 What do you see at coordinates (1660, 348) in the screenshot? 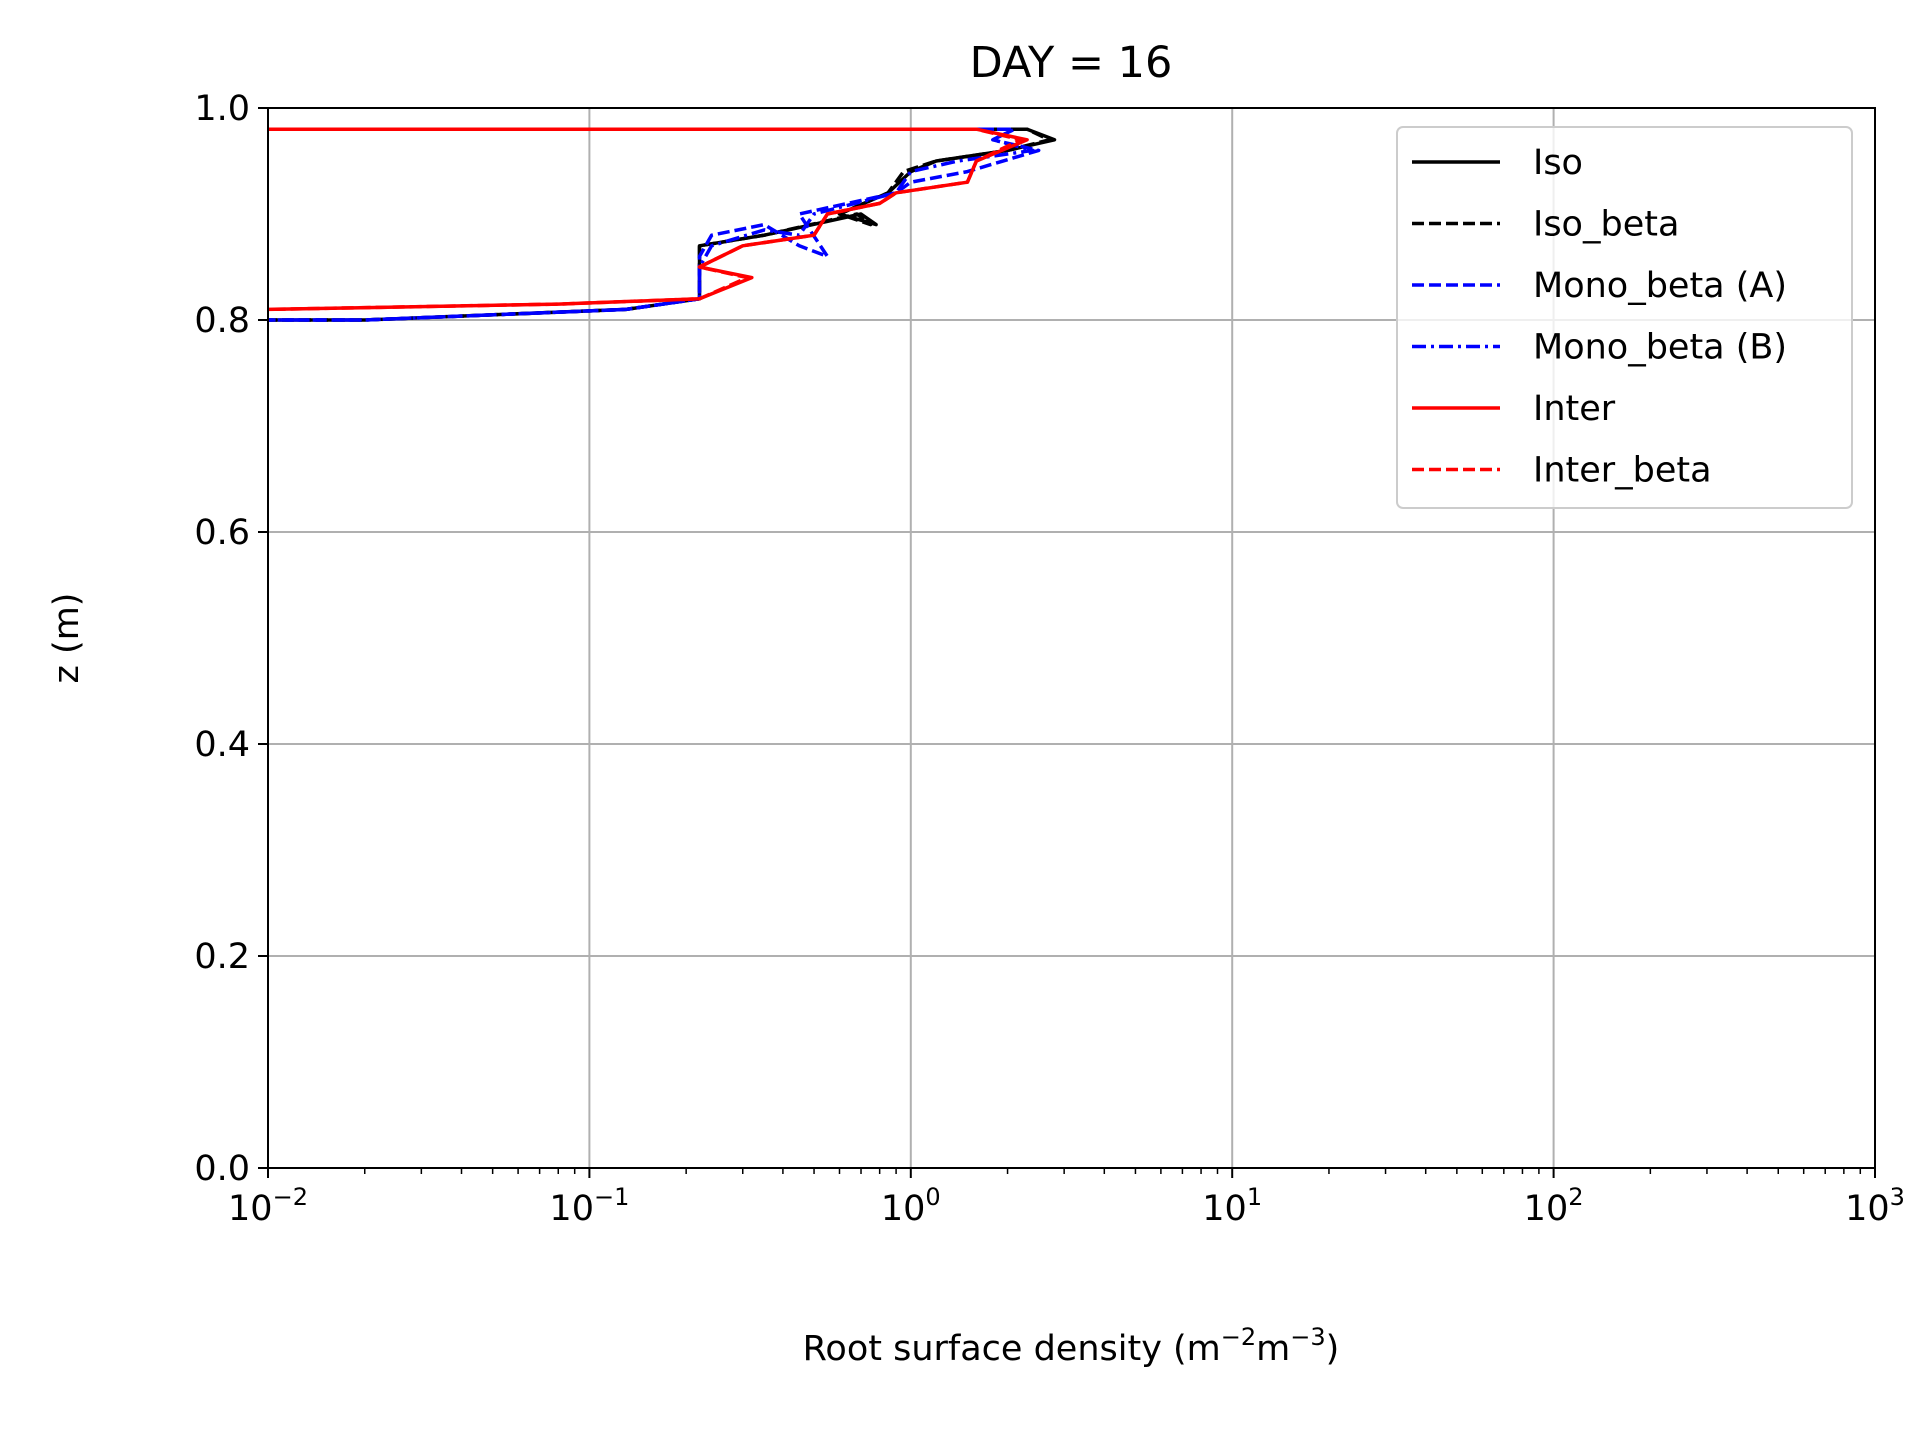
I see `legend-label: Mono_beta (B)` at bounding box center [1660, 348].